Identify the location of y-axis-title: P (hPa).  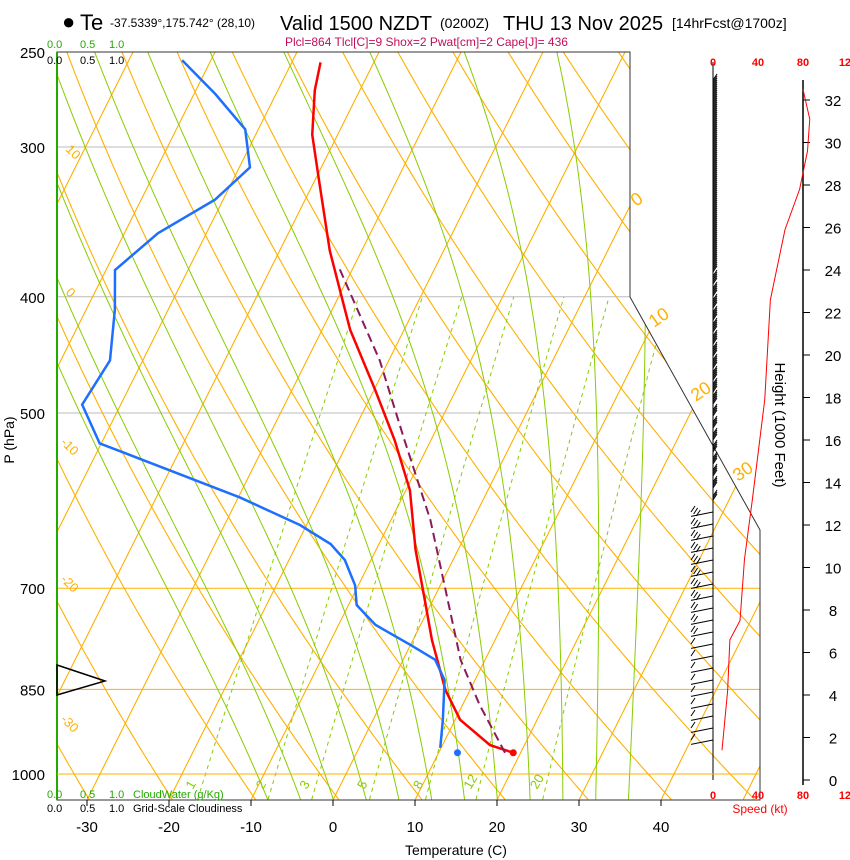
(9, 439).